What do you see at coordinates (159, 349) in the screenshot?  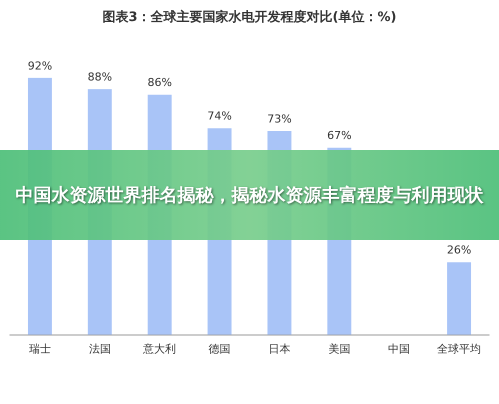 I see `x-tick-label: 意大利` at bounding box center [159, 349].